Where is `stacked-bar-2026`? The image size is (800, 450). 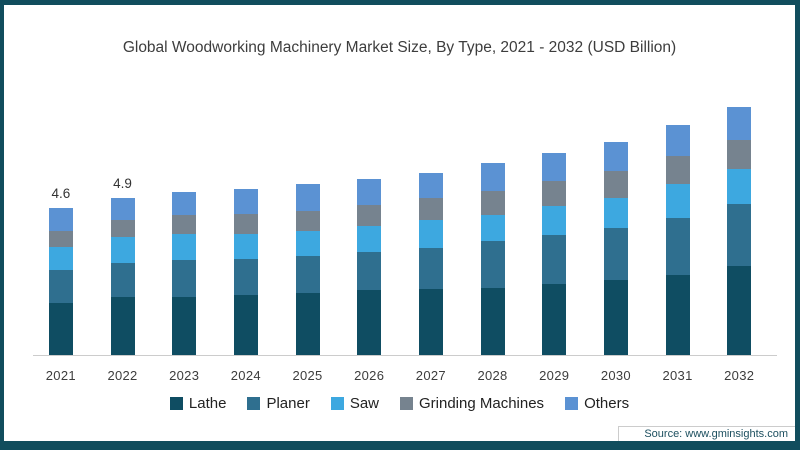 stacked-bar-2026 is located at coordinates (369, 267).